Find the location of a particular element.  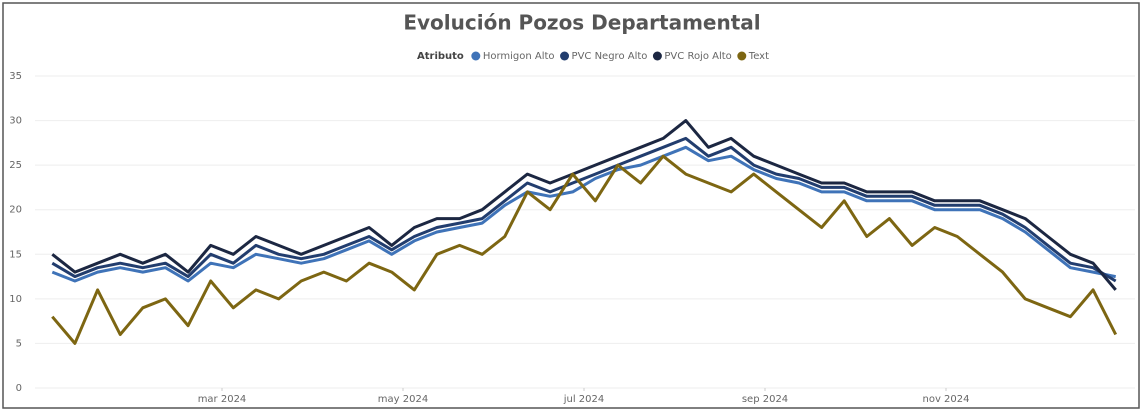

y-tick-label: 15 is located at coordinates (15, 254).